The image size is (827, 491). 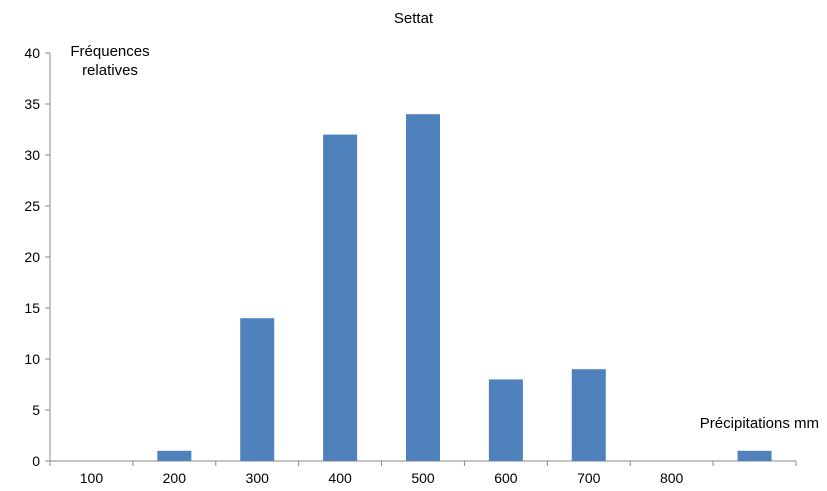 What do you see at coordinates (36, 410) in the screenshot?
I see `y-tick-label: 5` at bounding box center [36, 410].